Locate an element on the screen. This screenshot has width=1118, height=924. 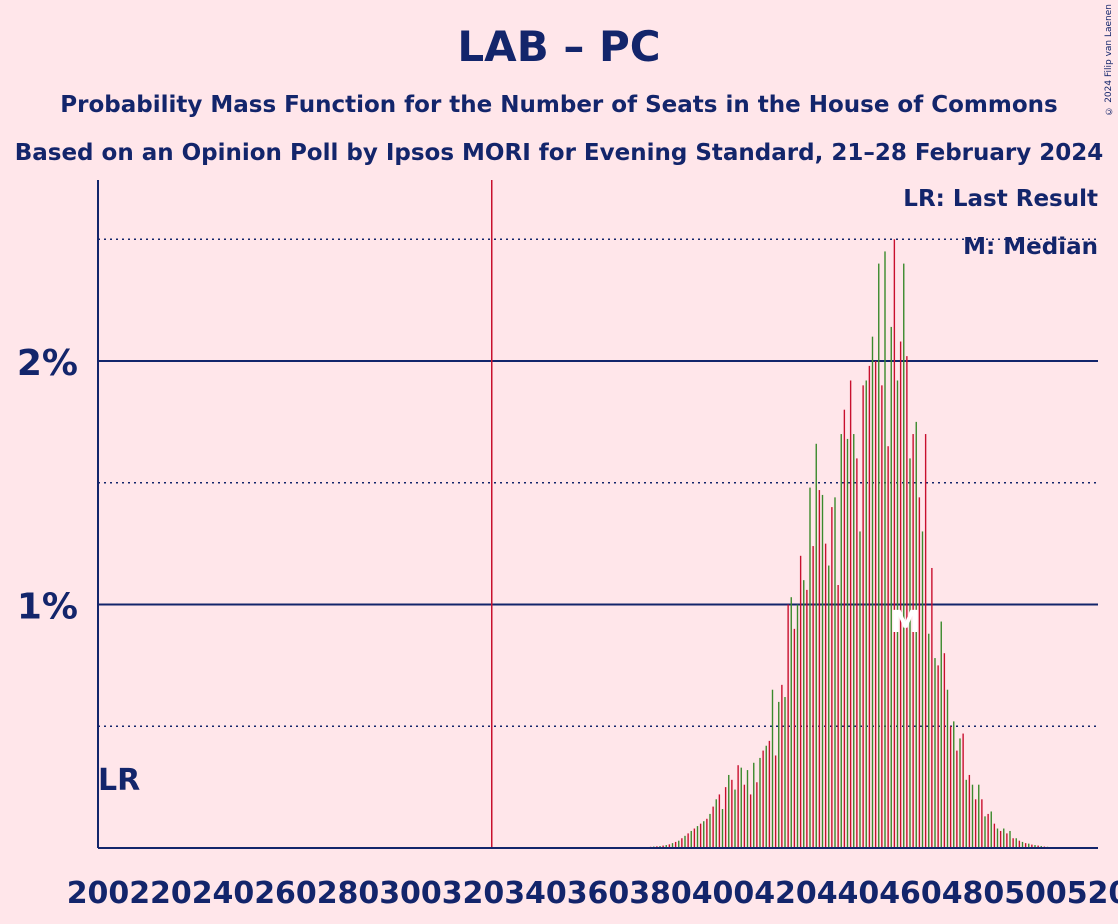
x-tick-label: 340 is located at coordinates (535, 893).